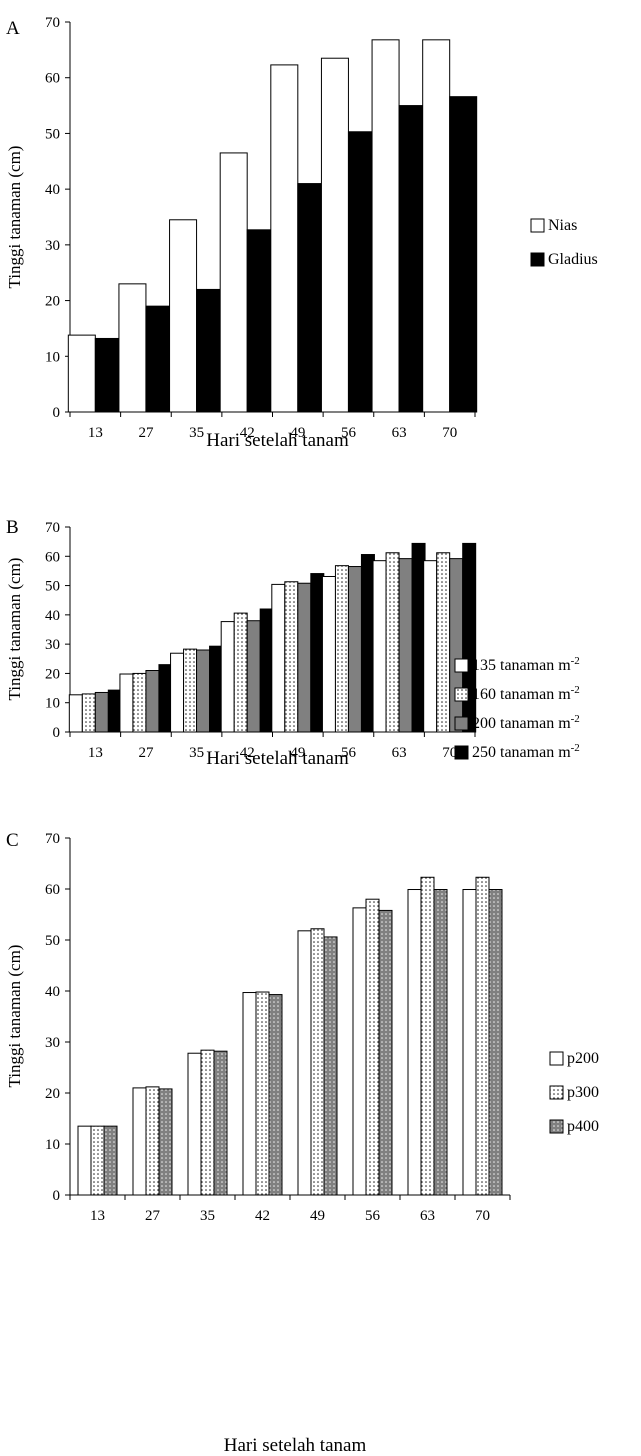  What do you see at coordinates (52, 246) in the screenshot?
I see `y-tick-label: 30` at bounding box center [52, 246].